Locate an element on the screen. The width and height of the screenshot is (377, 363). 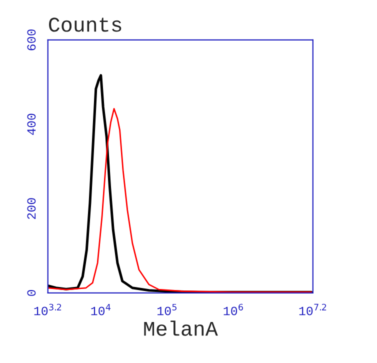
y-tick-label: 0 is located at coordinates (31, 293).